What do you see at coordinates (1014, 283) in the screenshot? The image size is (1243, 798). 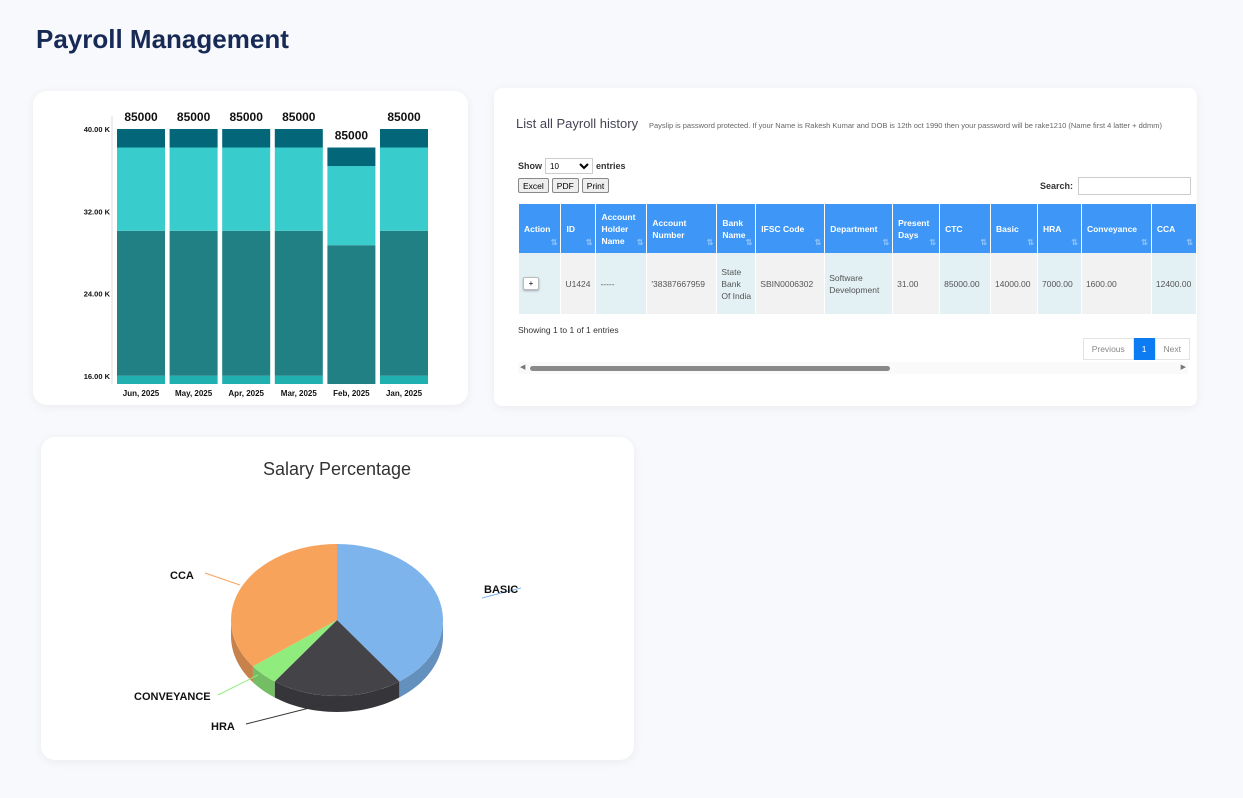 I see `table-cell: 14000.00` at bounding box center [1014, 283].